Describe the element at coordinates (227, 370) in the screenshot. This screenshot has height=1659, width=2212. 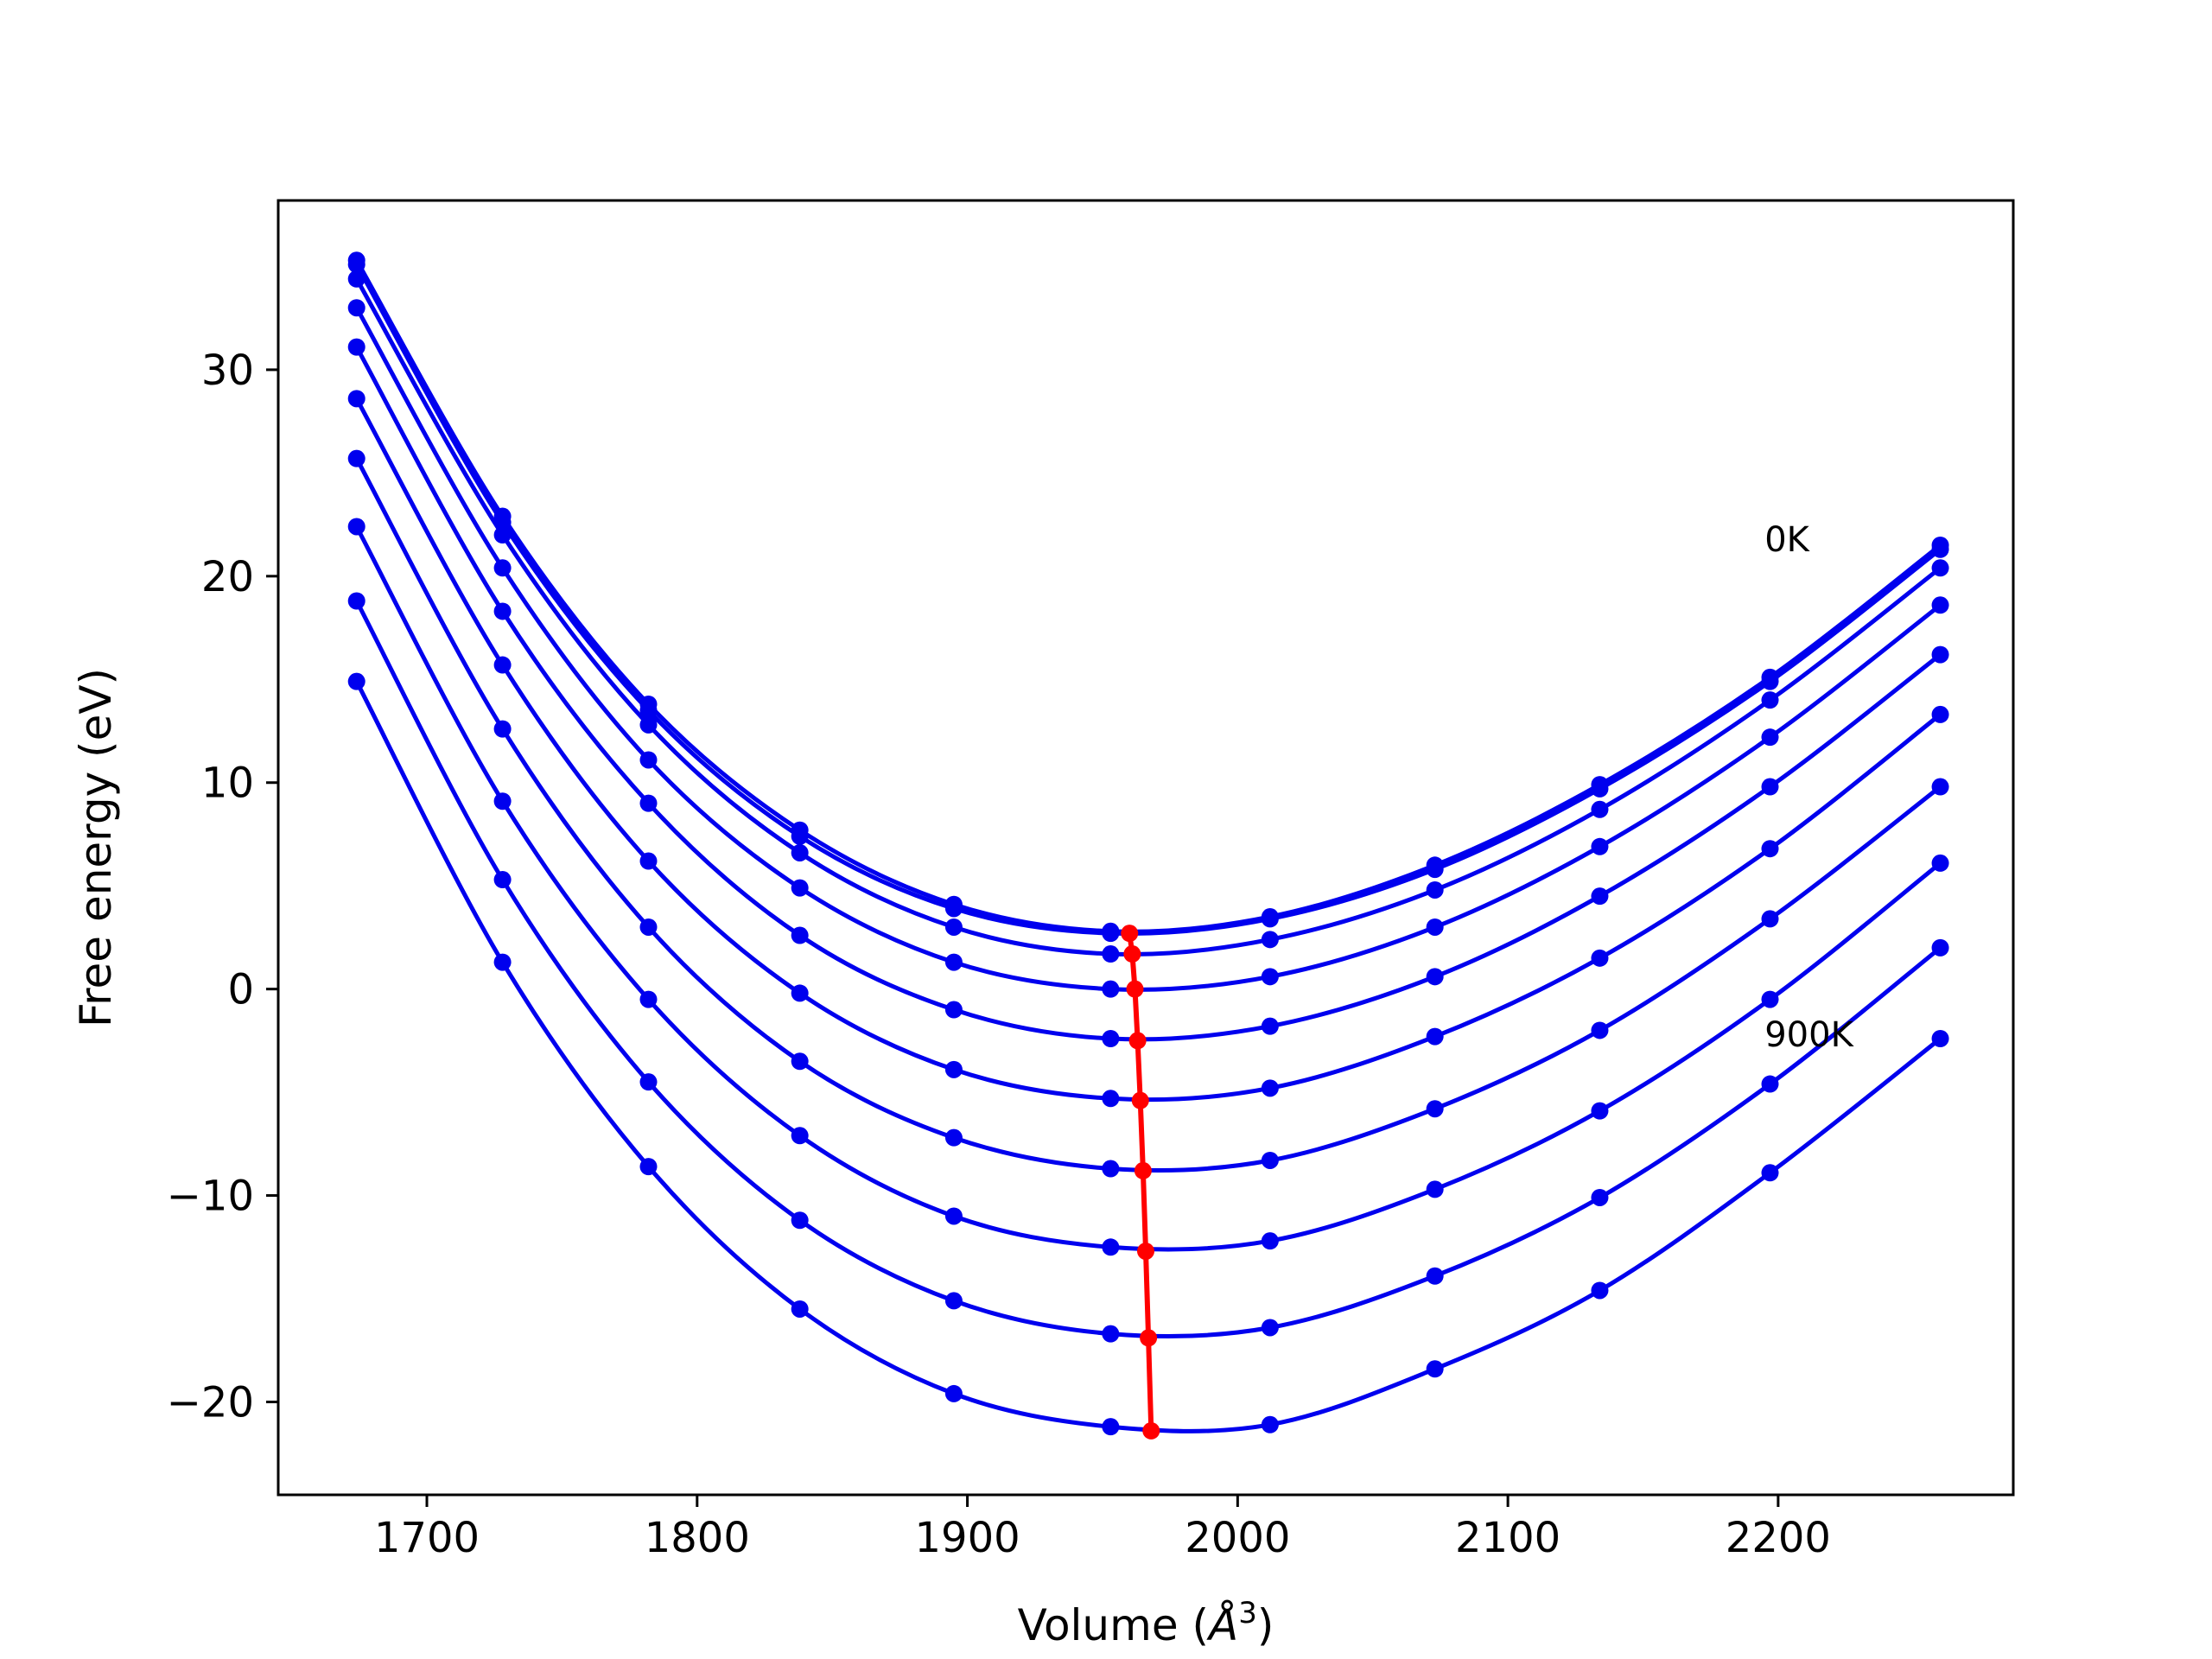
I see `y-tick-label: 30` at that location.